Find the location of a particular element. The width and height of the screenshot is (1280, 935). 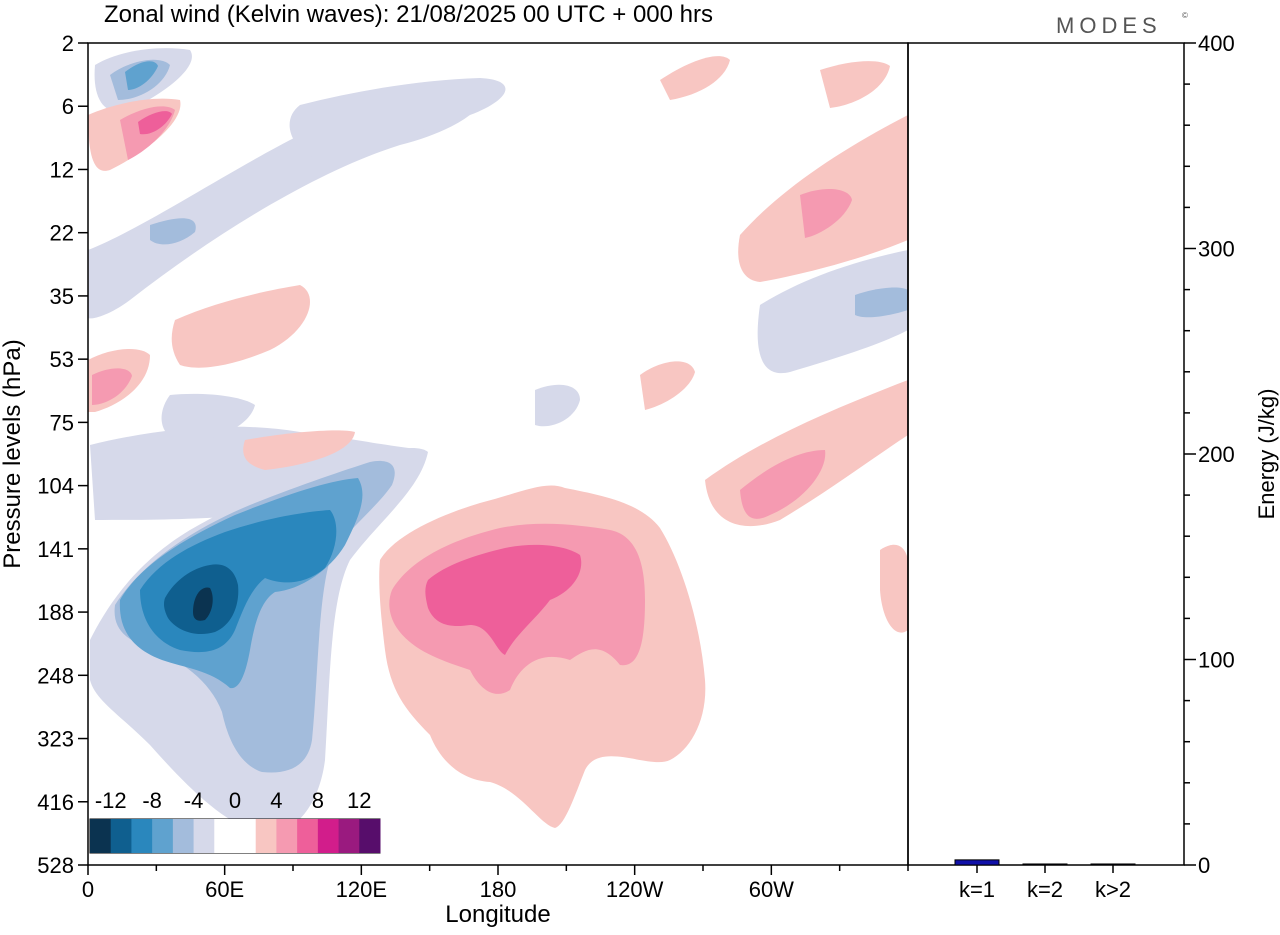

colorbar-tick-label: -8 is located at coordinates (152, 800).